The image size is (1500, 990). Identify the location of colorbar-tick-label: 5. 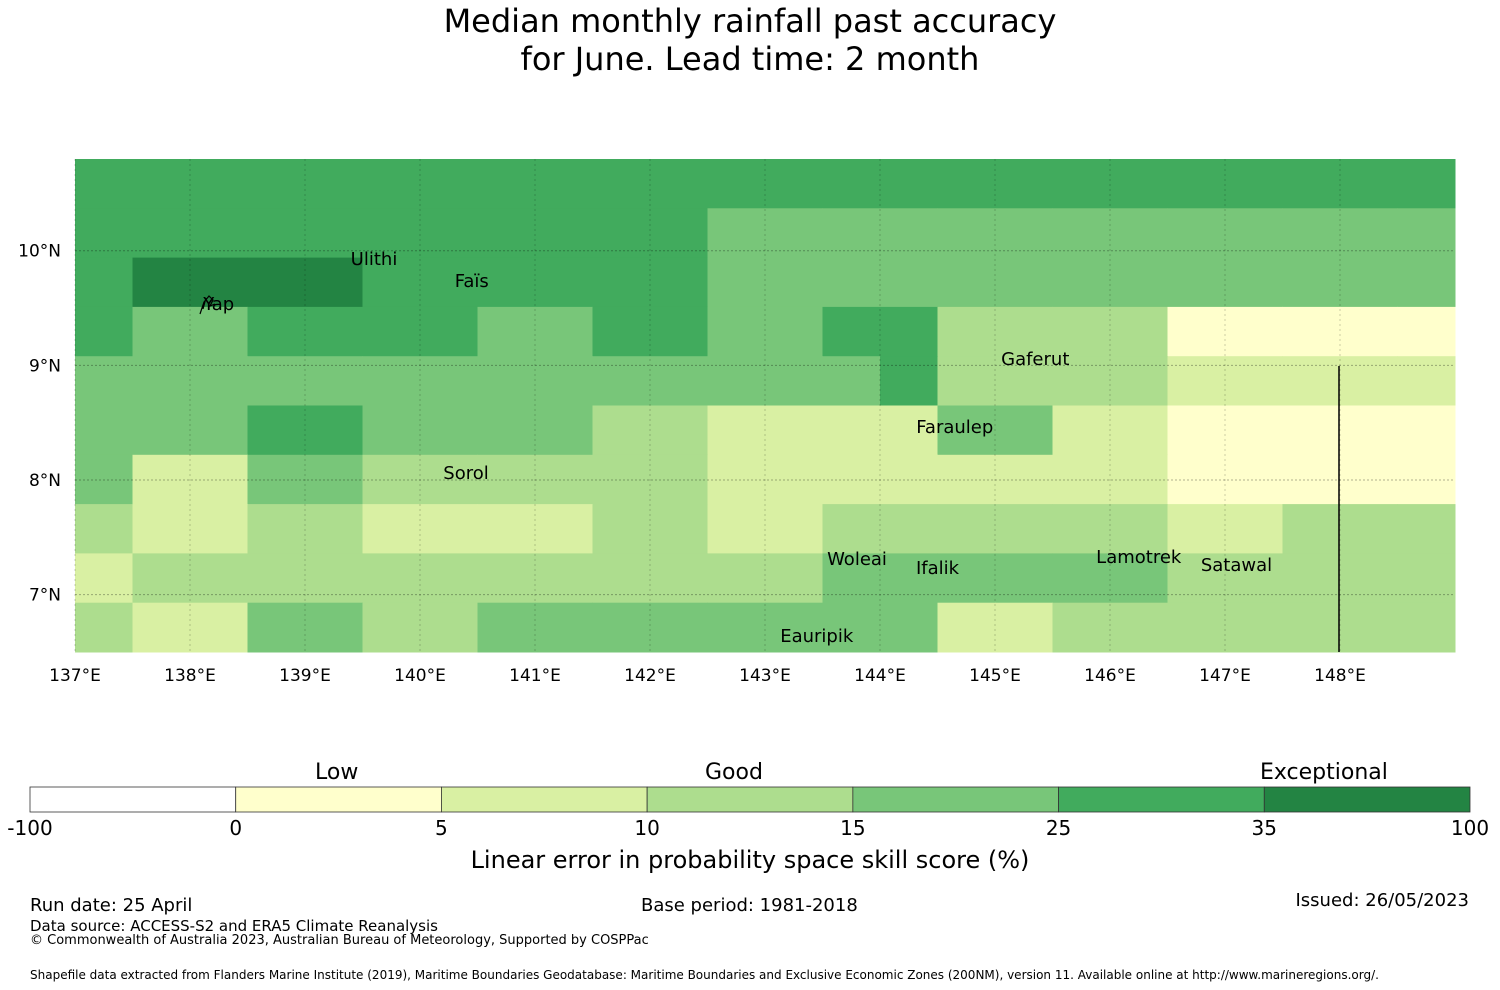
(441, 828).